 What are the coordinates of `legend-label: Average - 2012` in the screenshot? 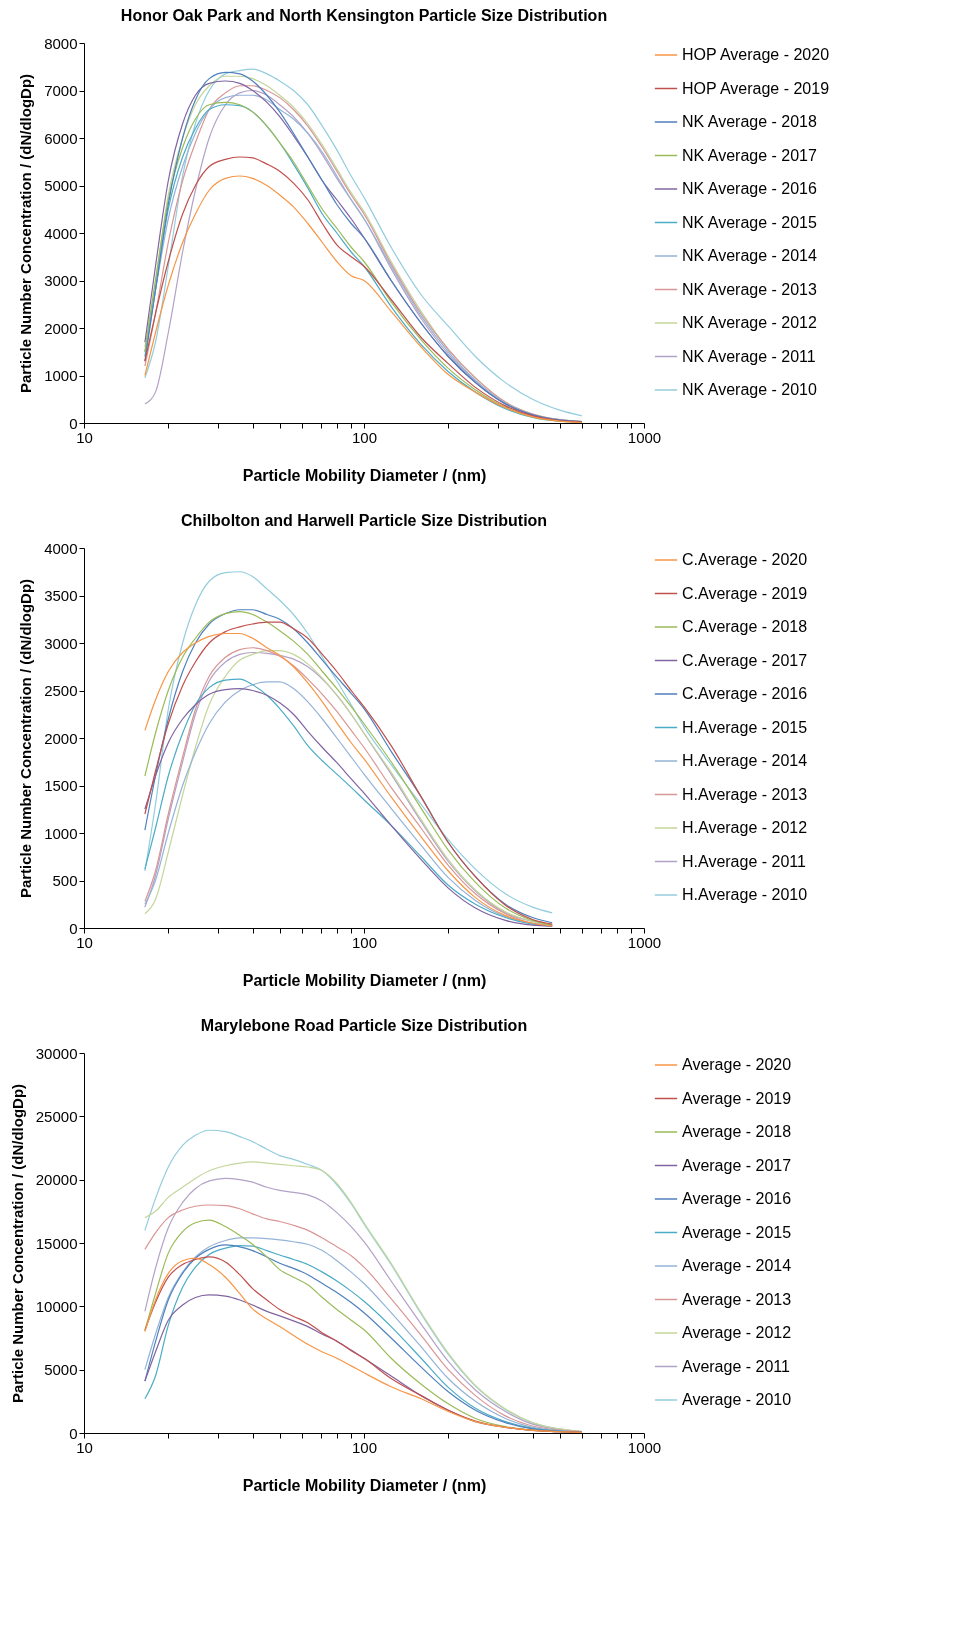 It's located at (737, 1332).